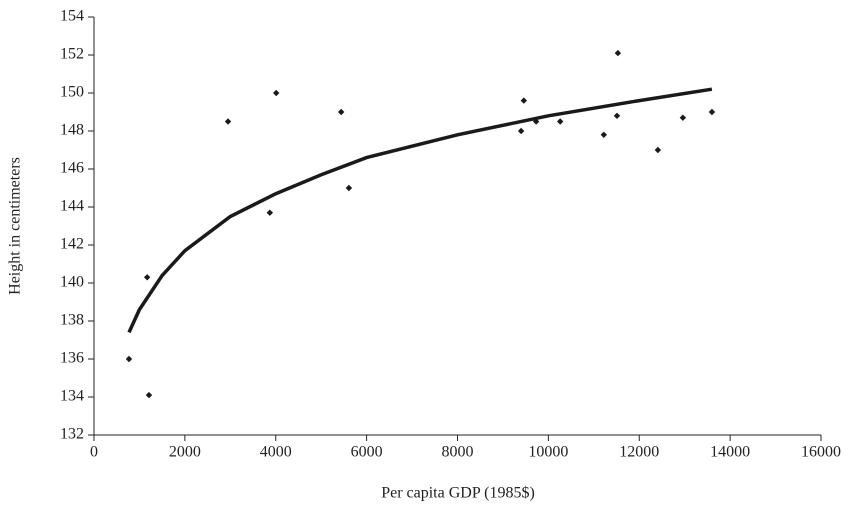  I want to click on y-tick-label: 134, so click(72, 396).